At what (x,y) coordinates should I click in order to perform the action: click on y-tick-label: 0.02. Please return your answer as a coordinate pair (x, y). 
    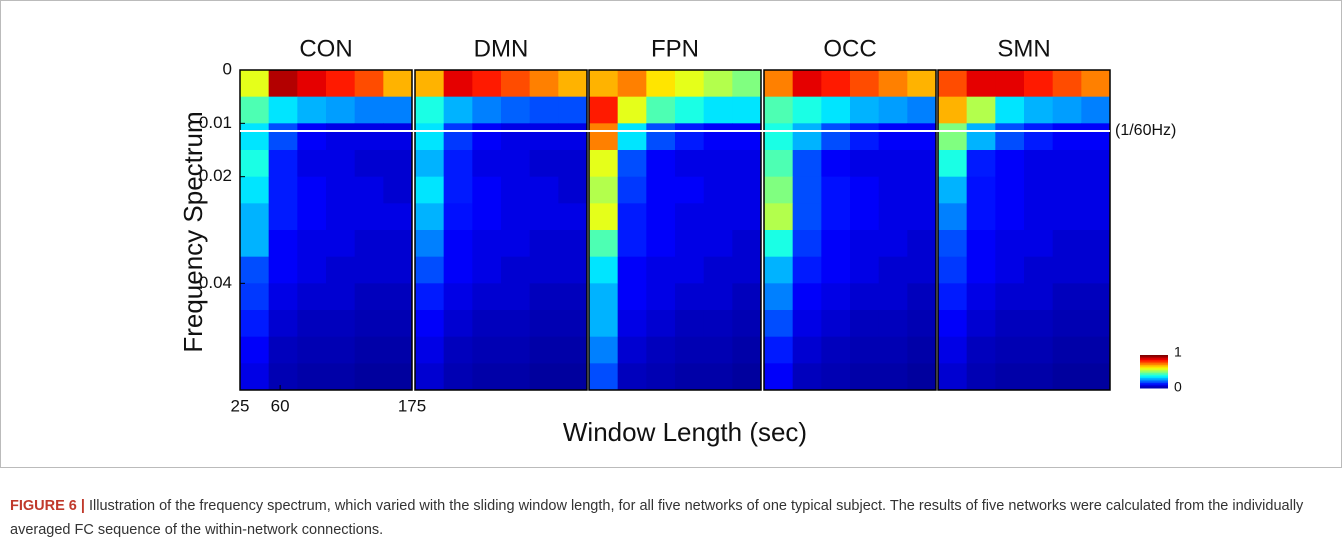
    Looking at the image, I should click on (215, 175).